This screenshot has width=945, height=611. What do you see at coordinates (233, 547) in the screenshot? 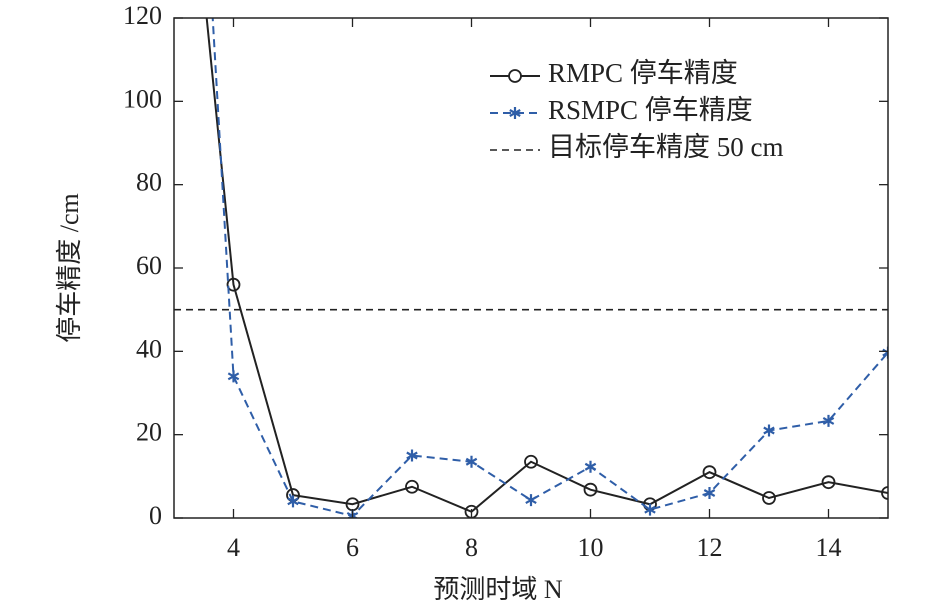
I see `x-tick-label: 4` at bounding box center [233, 547].